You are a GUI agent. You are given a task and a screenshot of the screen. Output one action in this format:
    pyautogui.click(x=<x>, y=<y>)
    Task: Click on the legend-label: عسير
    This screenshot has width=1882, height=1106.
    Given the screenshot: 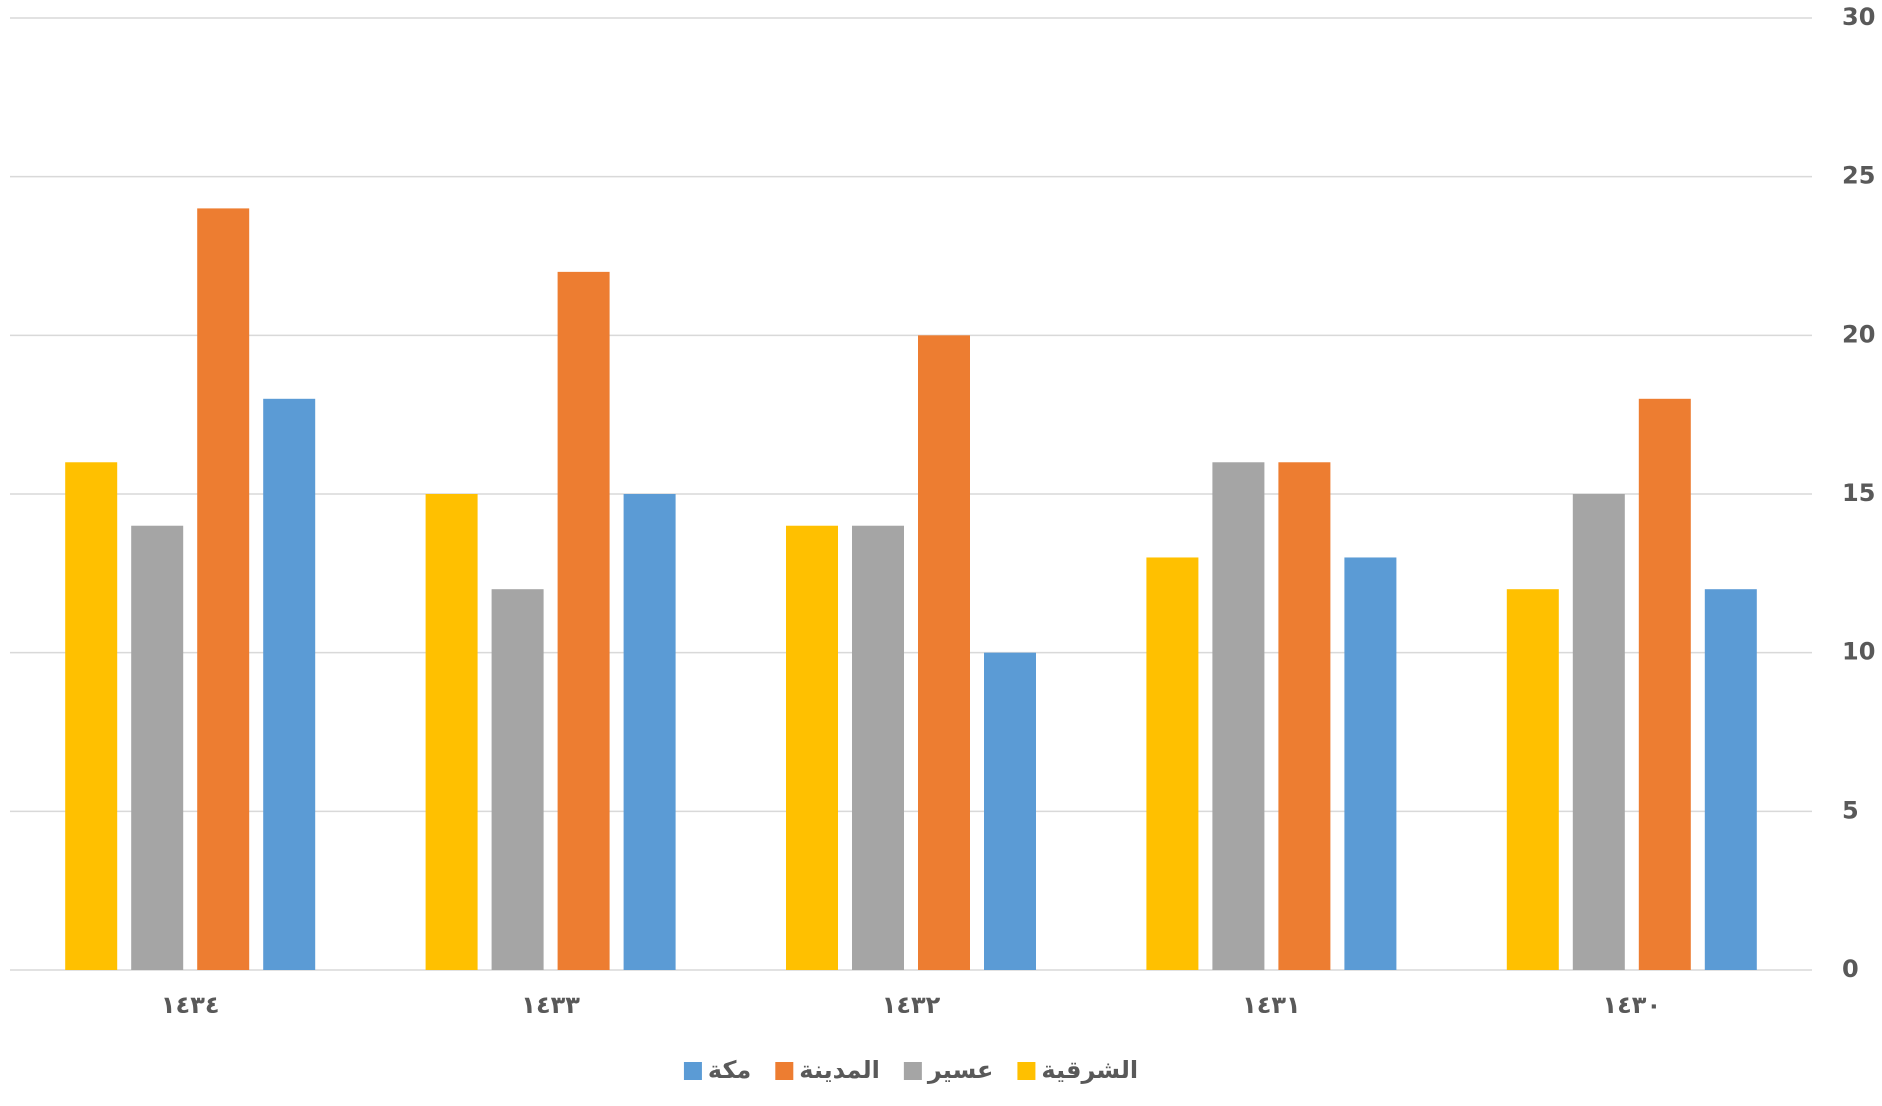 What is the action you would take?
    pyautogui.click(x=960, y=1070)
    